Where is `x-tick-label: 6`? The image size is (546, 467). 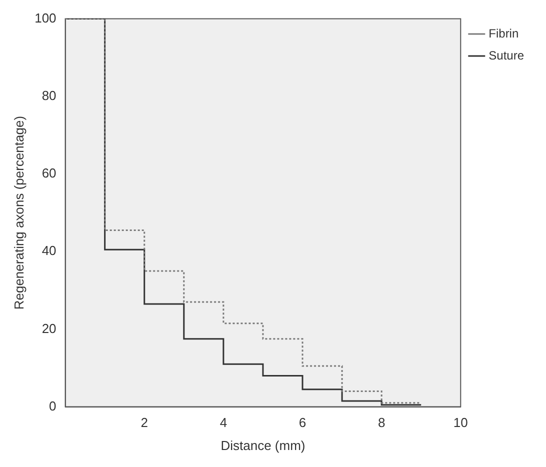 x-tick-label: 6 is located at coordinates (302, 422).